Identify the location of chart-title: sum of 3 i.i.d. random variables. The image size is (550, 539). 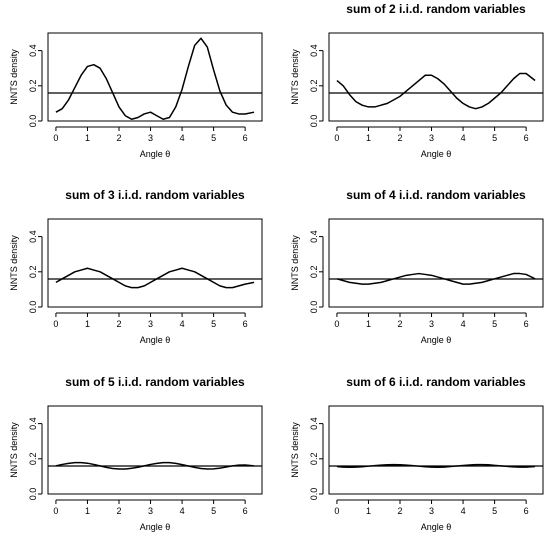
(155, 195).